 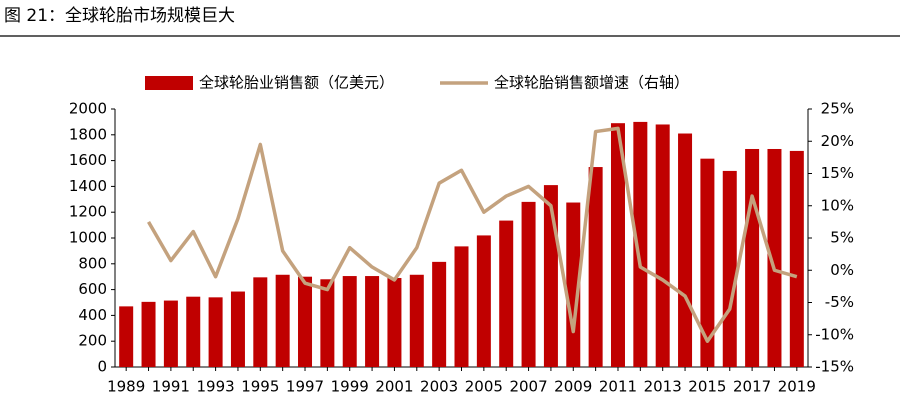 What do you see at coordinates (842, 238) in the screenshot?
I see `y2-tick-label: 5%` at bounding box center [842, 238].